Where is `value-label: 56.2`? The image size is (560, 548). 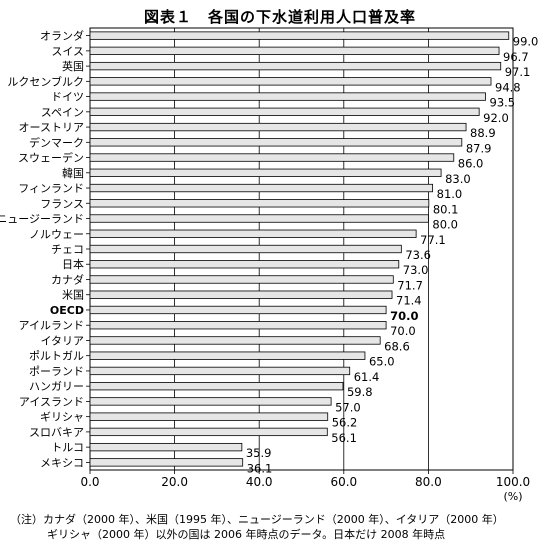
value-label: 56.2 is located at coordinates (345, 423).